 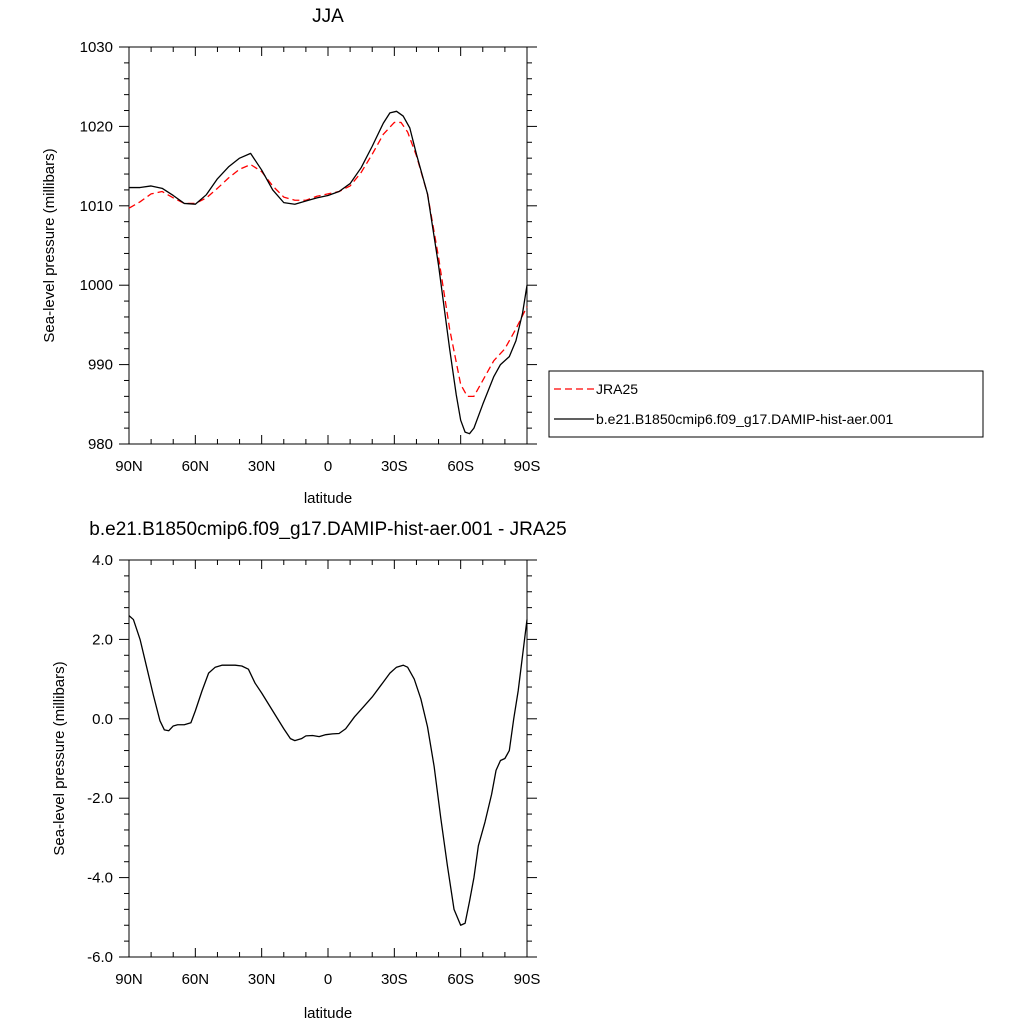 What do you see at coordinates (96, 285) in the screenshot?
I see `y-tick-label: 1000` at bounding box center [96, 285].